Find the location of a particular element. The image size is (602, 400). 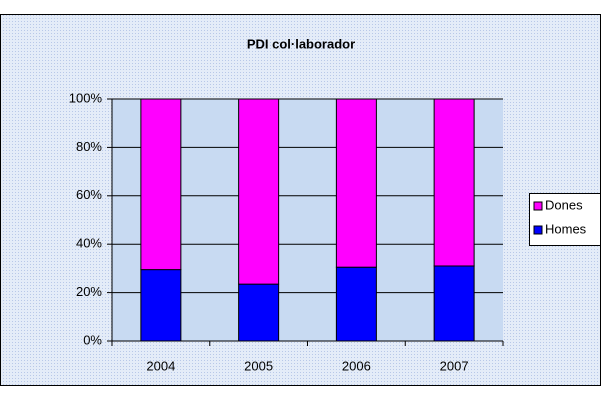

x-tick-label: 2004 is located at coordinates (160, 365).